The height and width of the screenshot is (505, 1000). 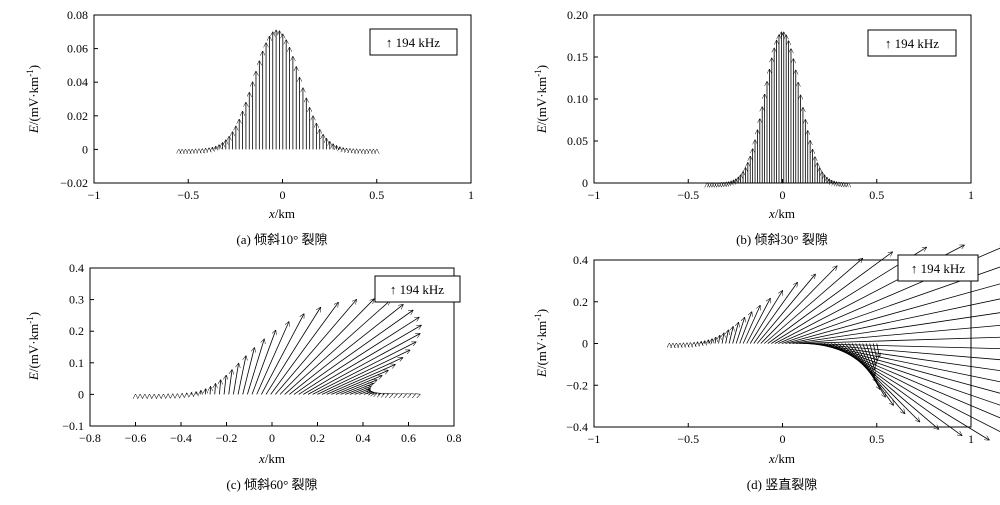 I want to click on caption-a: (a) 倾斜10° 裂隙, so click(x=281, y=239).